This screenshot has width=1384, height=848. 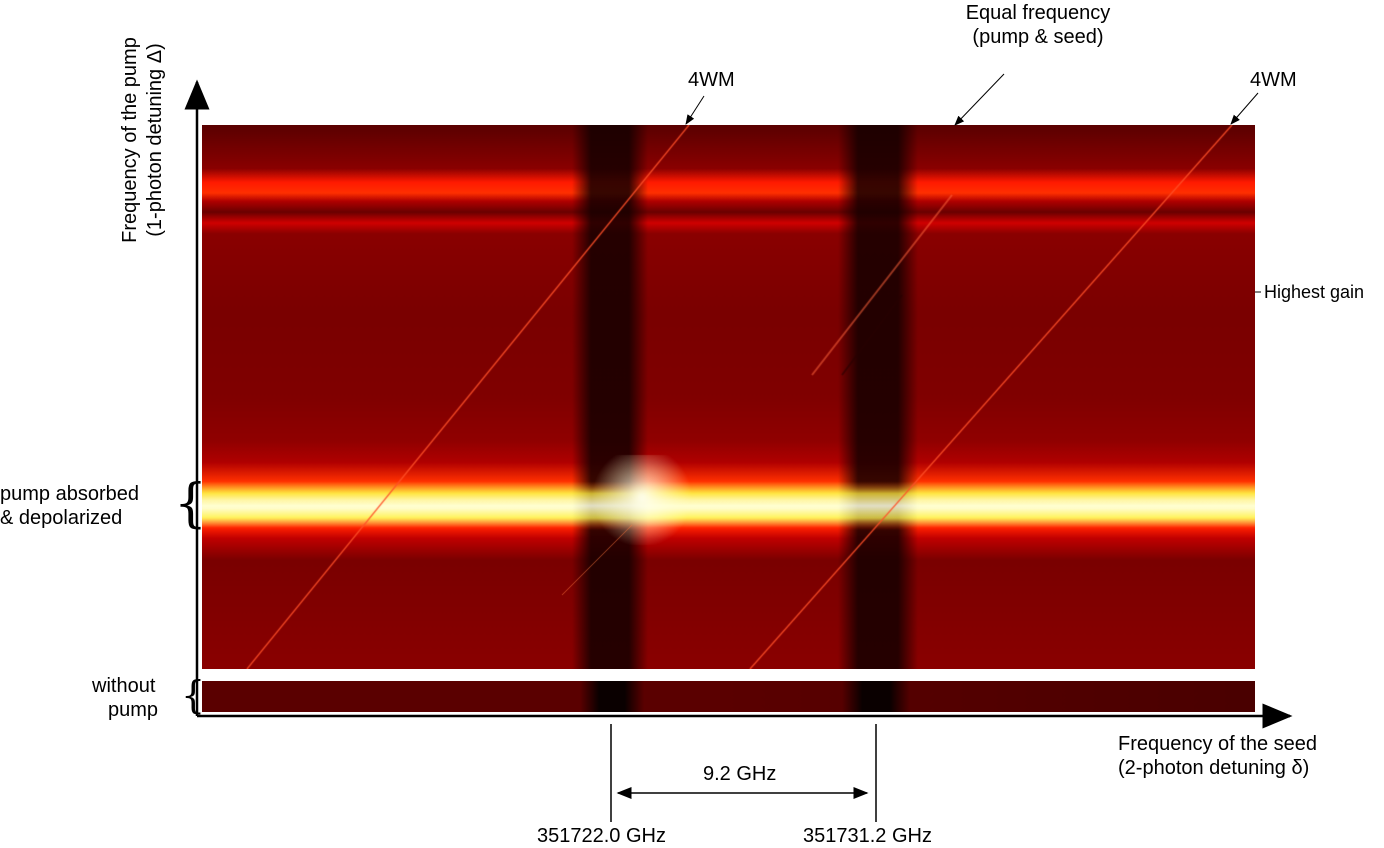 I want to click on without-pump-line1: without, so click(x=124, y=686).